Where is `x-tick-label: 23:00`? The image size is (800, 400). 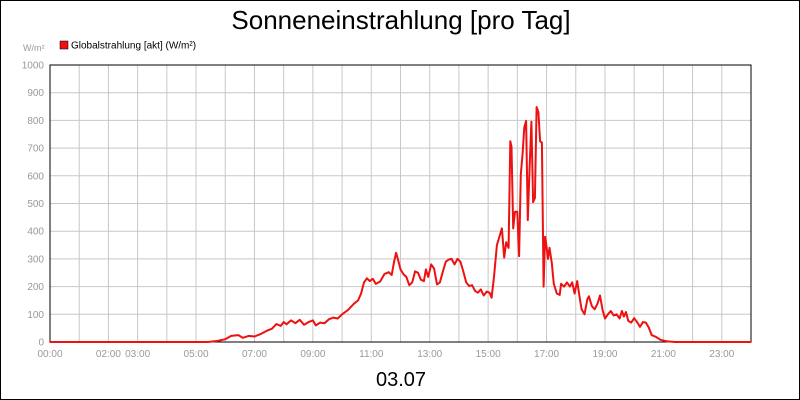
x-tick-label: 23:00 is located at coordinates (721, 354).